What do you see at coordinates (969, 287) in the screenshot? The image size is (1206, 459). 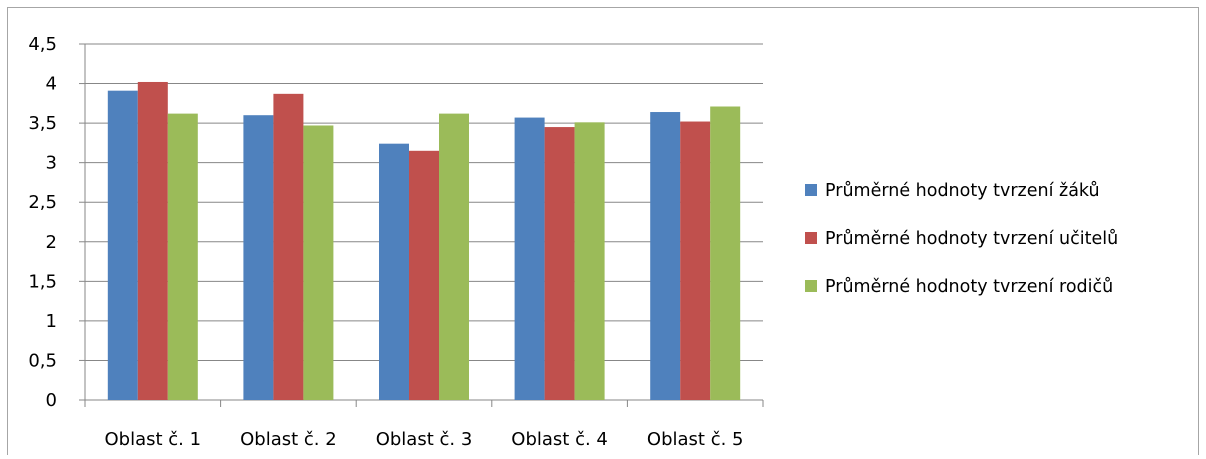 I see `legend-label: Průměrné hodnoty tvrzení rodičů` at bounding box center [969, 287].